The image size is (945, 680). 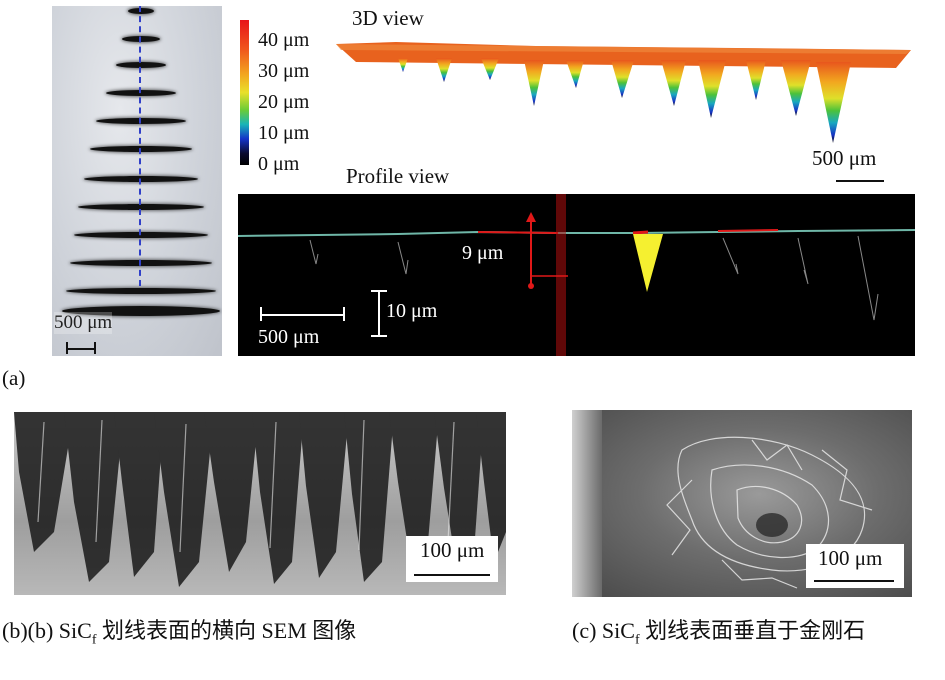 What do you see at coordinates (412, 311) in the screenshot?
I see `profile-scale-v-label: 10 μm` at bounding box center [412, 311].